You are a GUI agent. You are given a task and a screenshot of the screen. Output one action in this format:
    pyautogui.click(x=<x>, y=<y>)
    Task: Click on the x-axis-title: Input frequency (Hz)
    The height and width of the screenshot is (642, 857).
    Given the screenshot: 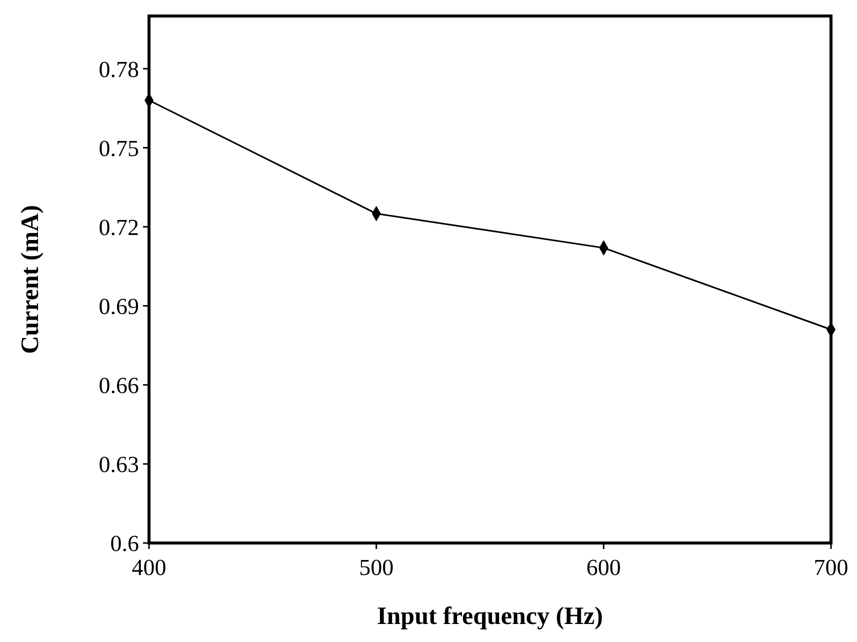 What is the action you would take?
    pyautogui.click(x=490, y=616)
    